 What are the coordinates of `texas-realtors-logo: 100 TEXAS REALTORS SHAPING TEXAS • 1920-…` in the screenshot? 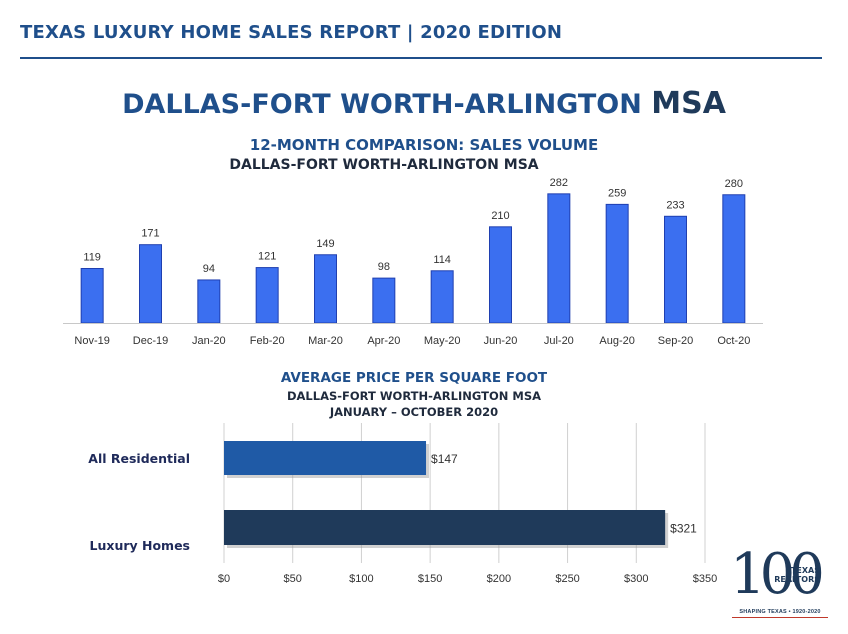 It's located at (780, 586).